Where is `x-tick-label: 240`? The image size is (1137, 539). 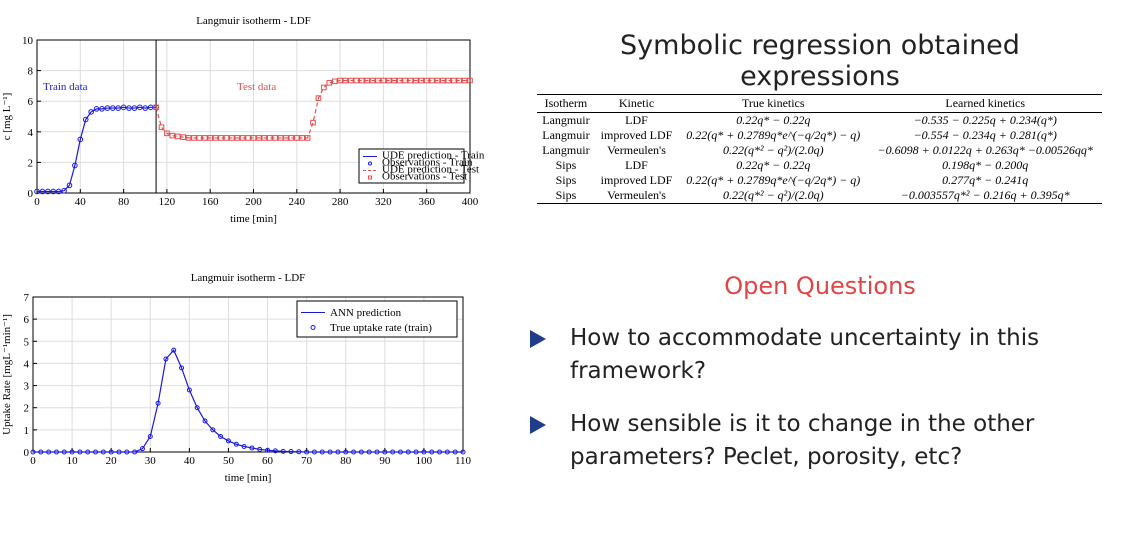 x-tick-label: 240 is located at coordinates (297, 202).